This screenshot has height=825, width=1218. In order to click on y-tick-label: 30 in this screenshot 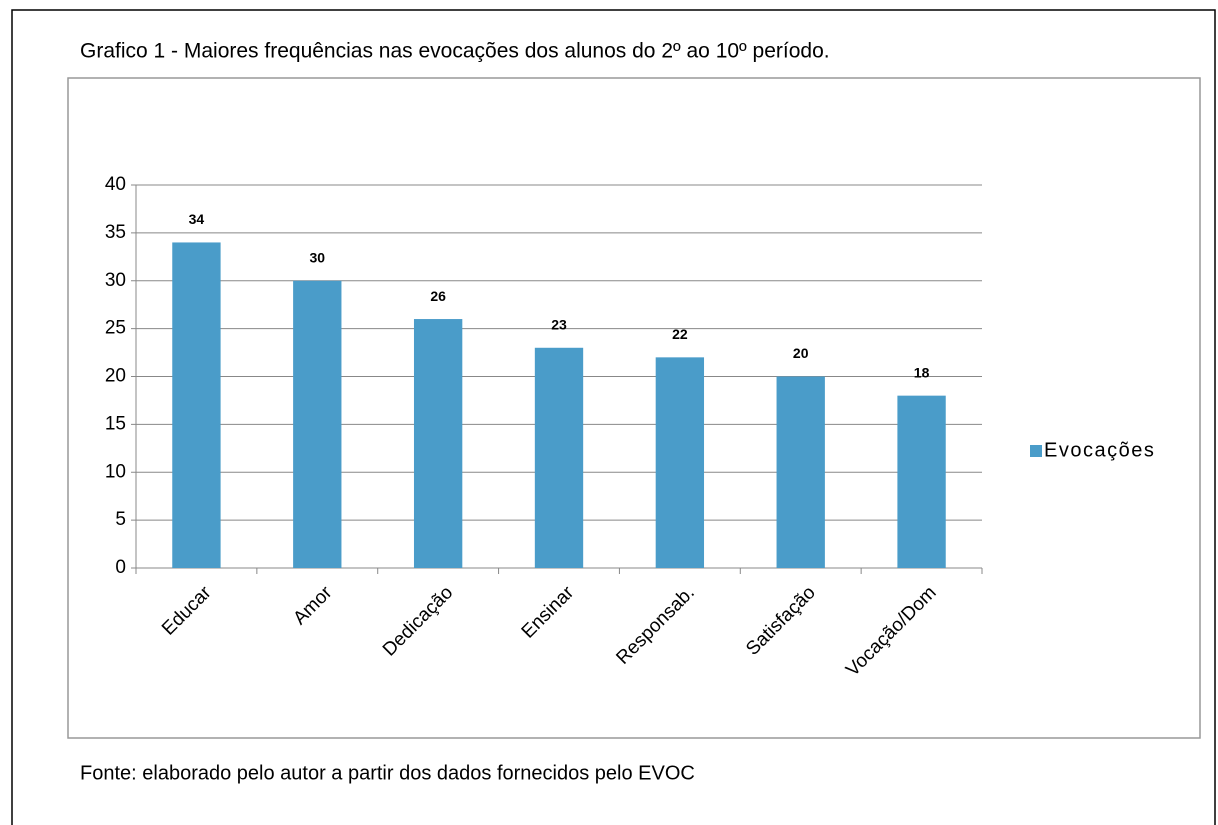, I will do `click(115, 280)`.